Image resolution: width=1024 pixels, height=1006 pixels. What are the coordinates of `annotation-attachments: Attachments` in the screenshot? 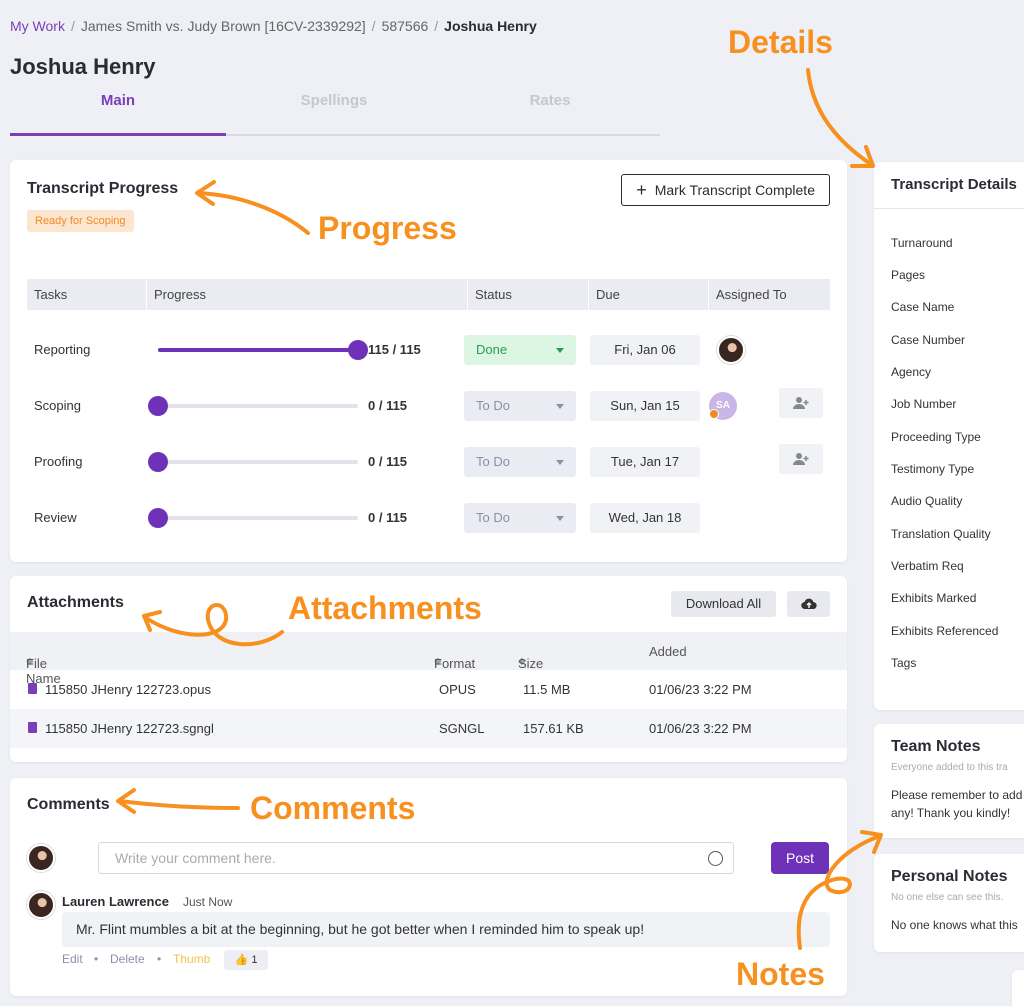 It's located at (385, 608).